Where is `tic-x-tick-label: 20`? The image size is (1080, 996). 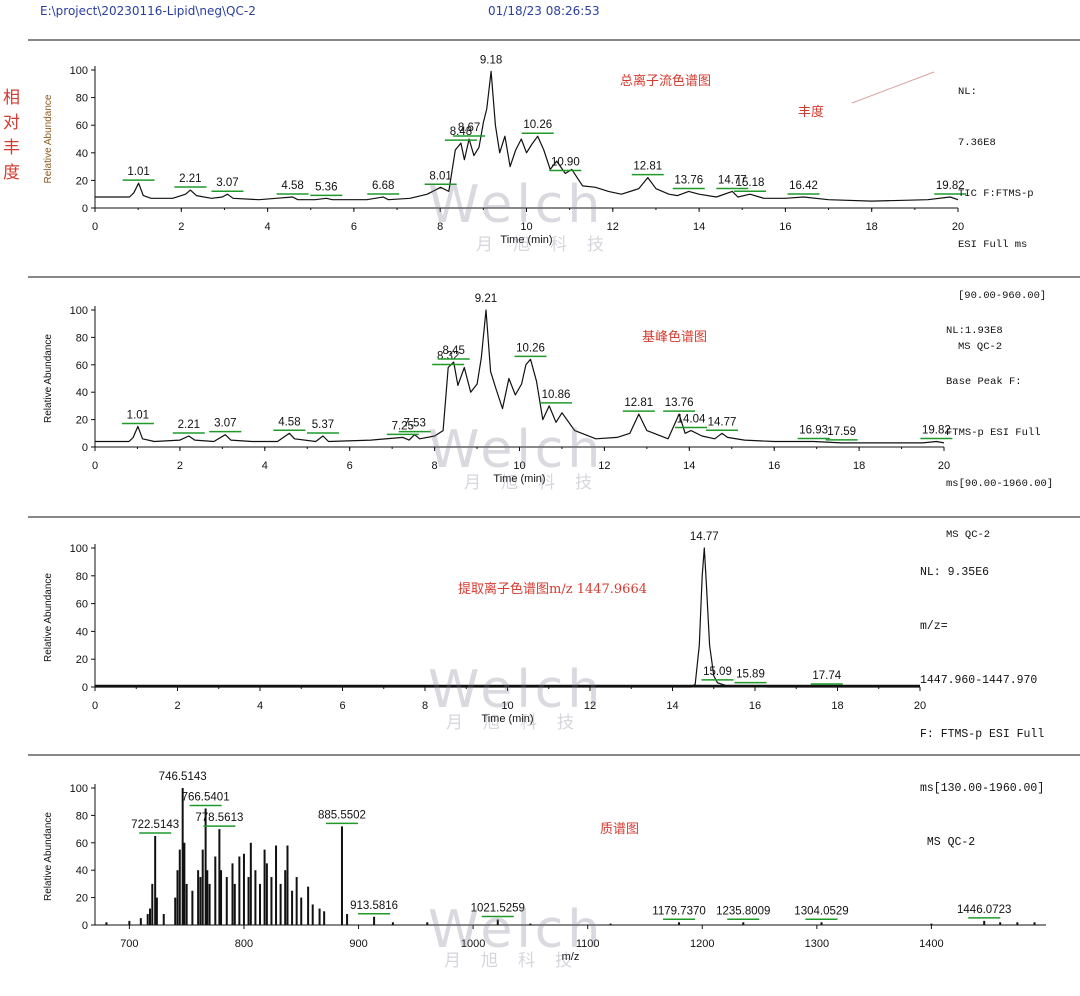
tic-x-tick-label: 20 is located at coordinates (958, 227).